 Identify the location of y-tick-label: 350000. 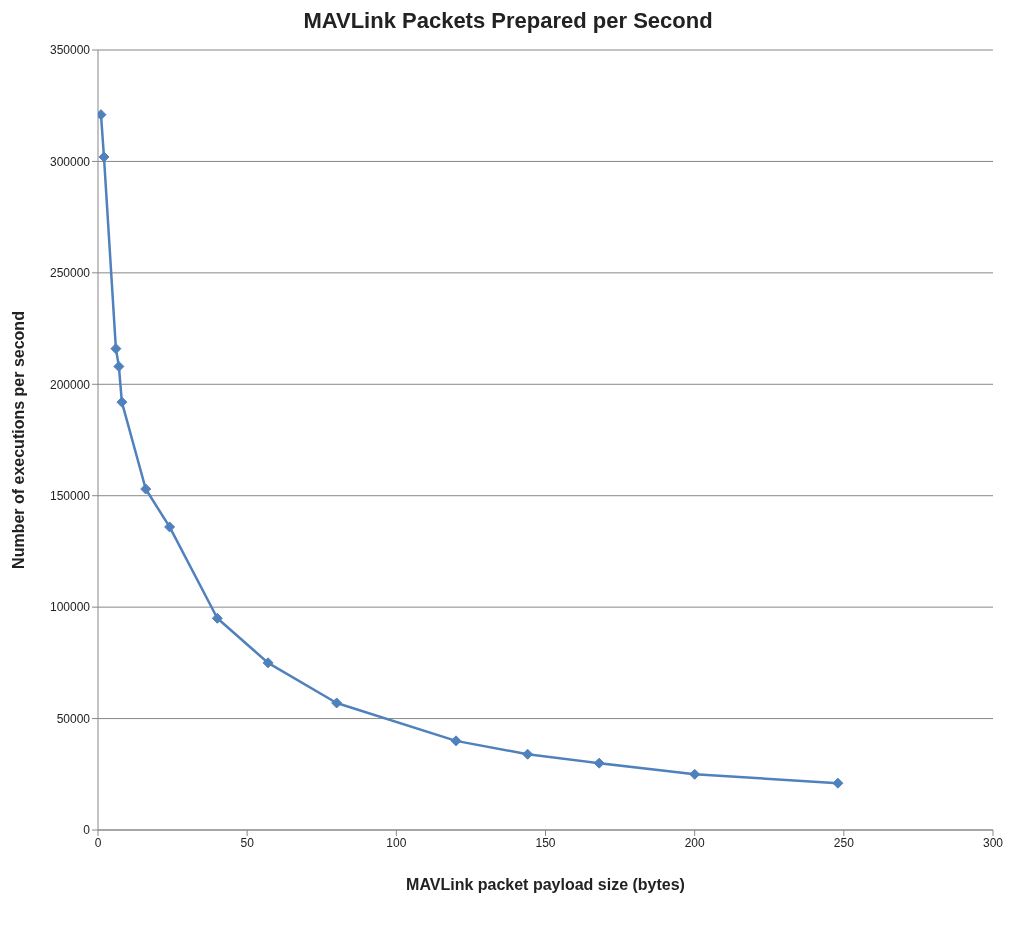
(70, 50).